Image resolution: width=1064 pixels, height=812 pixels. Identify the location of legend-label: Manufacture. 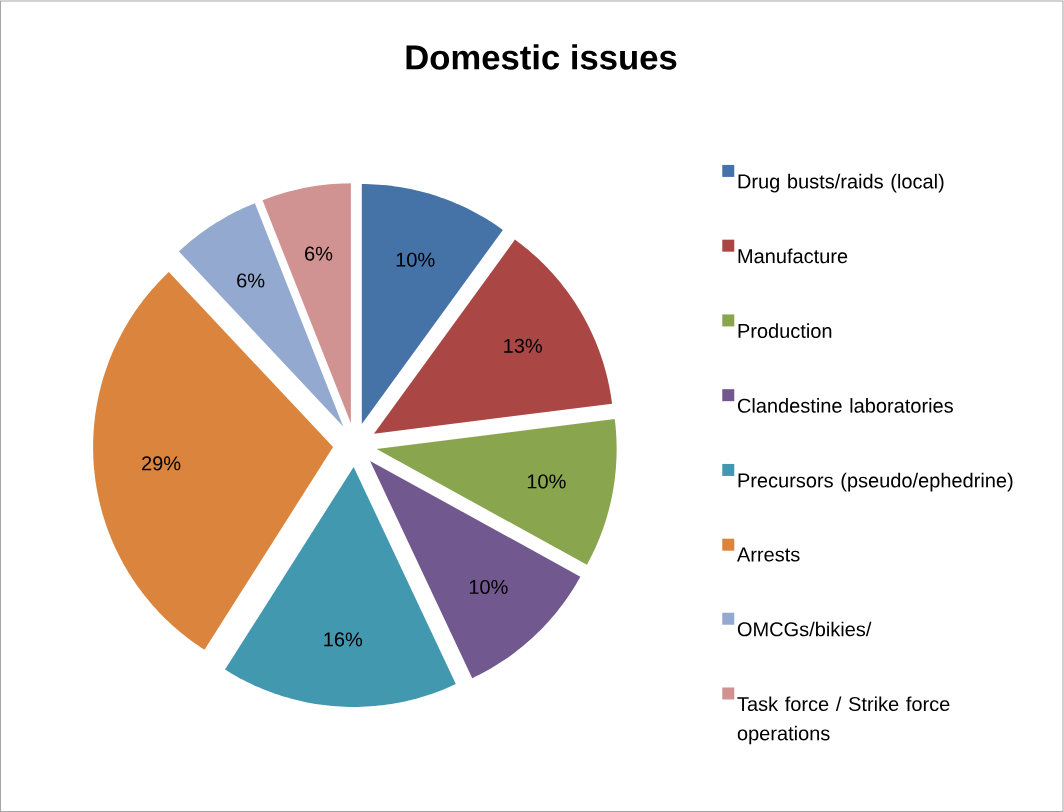
(793, 256).